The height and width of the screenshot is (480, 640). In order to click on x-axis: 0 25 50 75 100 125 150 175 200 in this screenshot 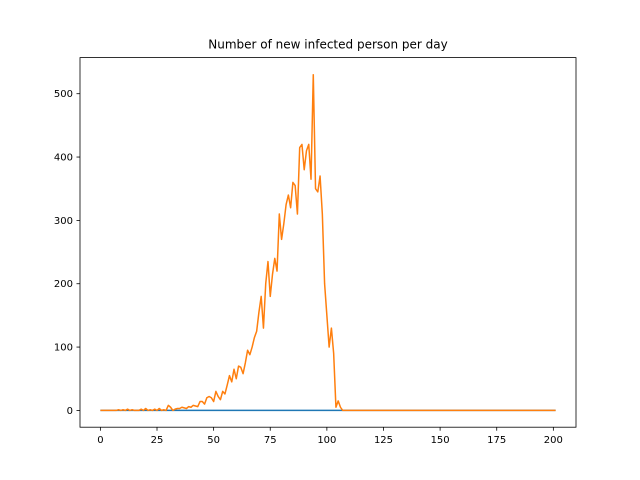, I will do `click(330, 436)`.